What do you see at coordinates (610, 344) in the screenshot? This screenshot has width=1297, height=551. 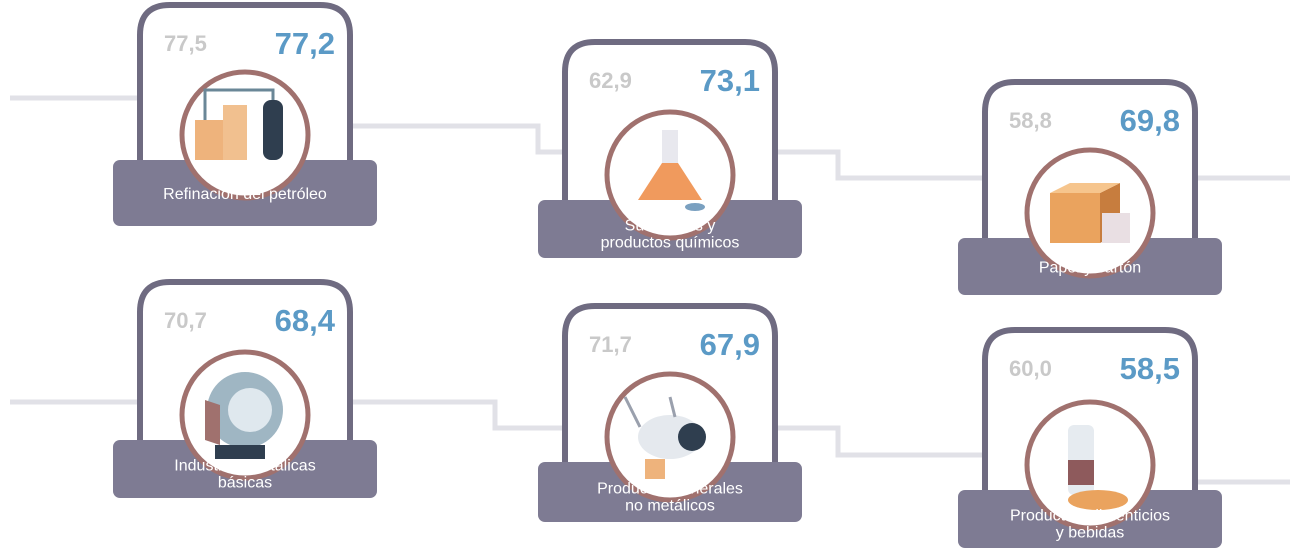 I see `previous-value: 71,7` at bounding box center [610, 344].